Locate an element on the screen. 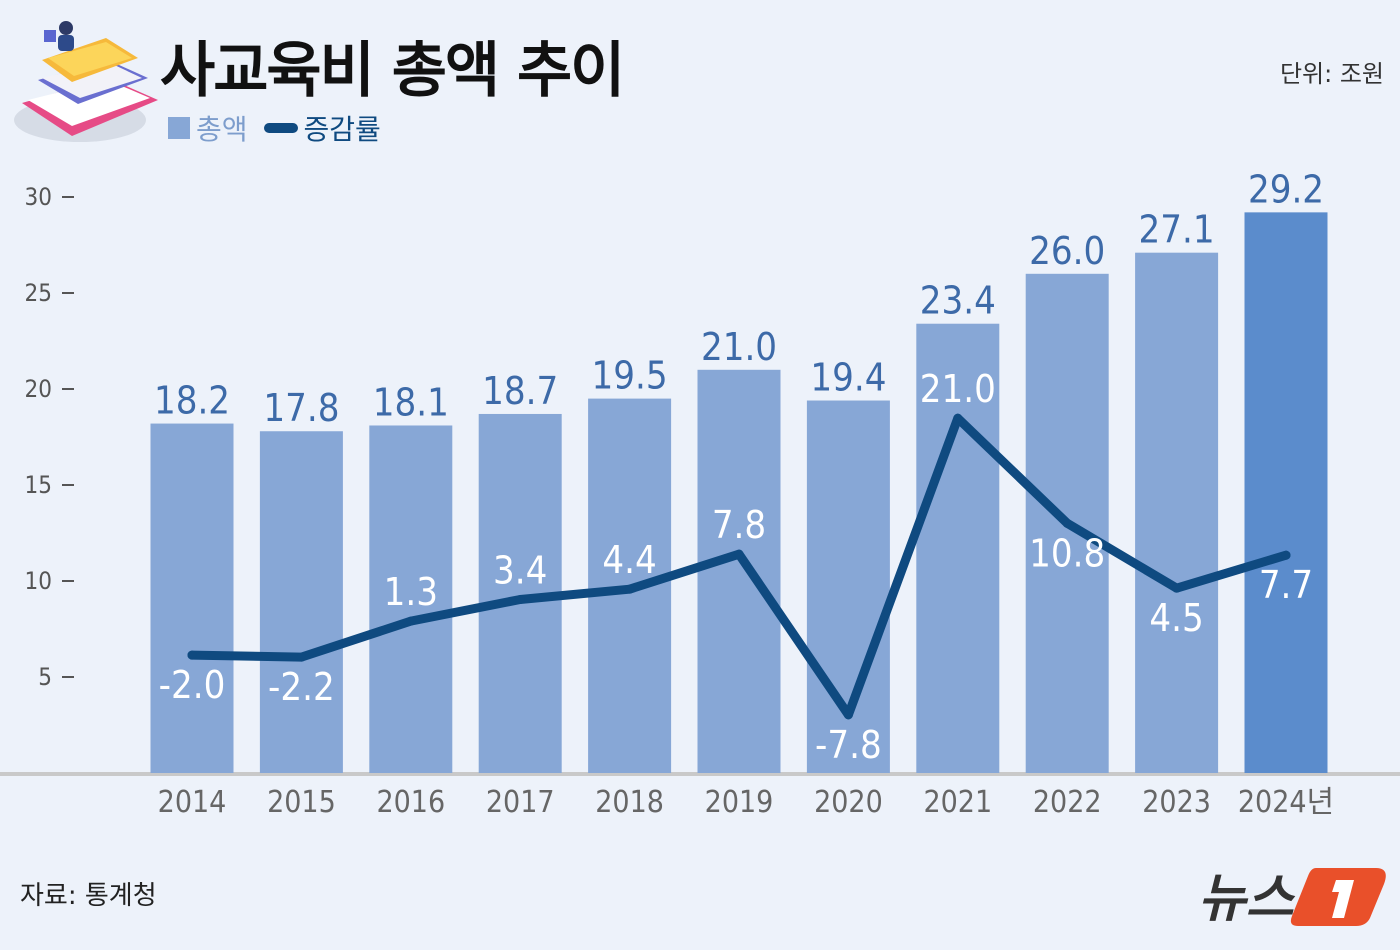 This screenshot has height=950, width=1400. bar-2021 is located at coordinates (958, 548).